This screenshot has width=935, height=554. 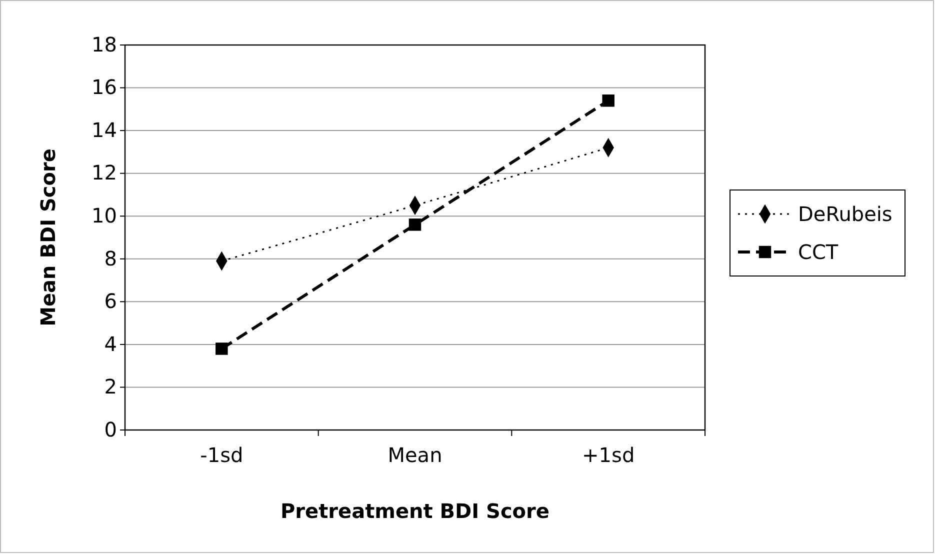 I want to click on y-tick-label: 12, so click(x=104, y=172).